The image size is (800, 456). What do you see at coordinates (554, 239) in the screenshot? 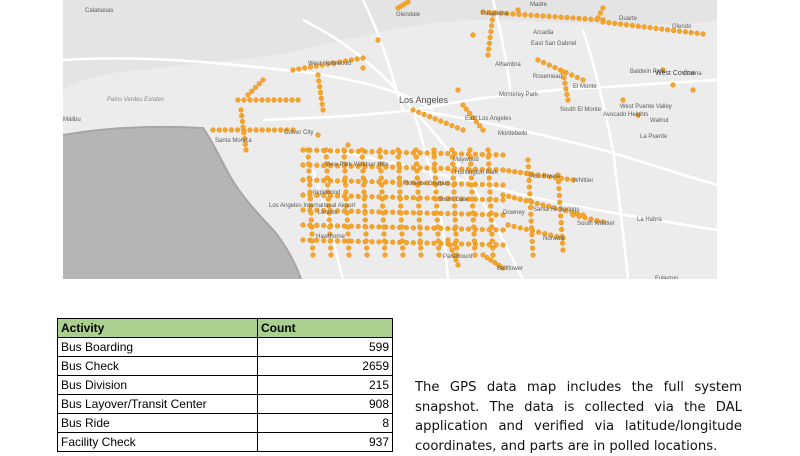
I see `map-place-label: Norwalk` at bounding box center [554, 239].